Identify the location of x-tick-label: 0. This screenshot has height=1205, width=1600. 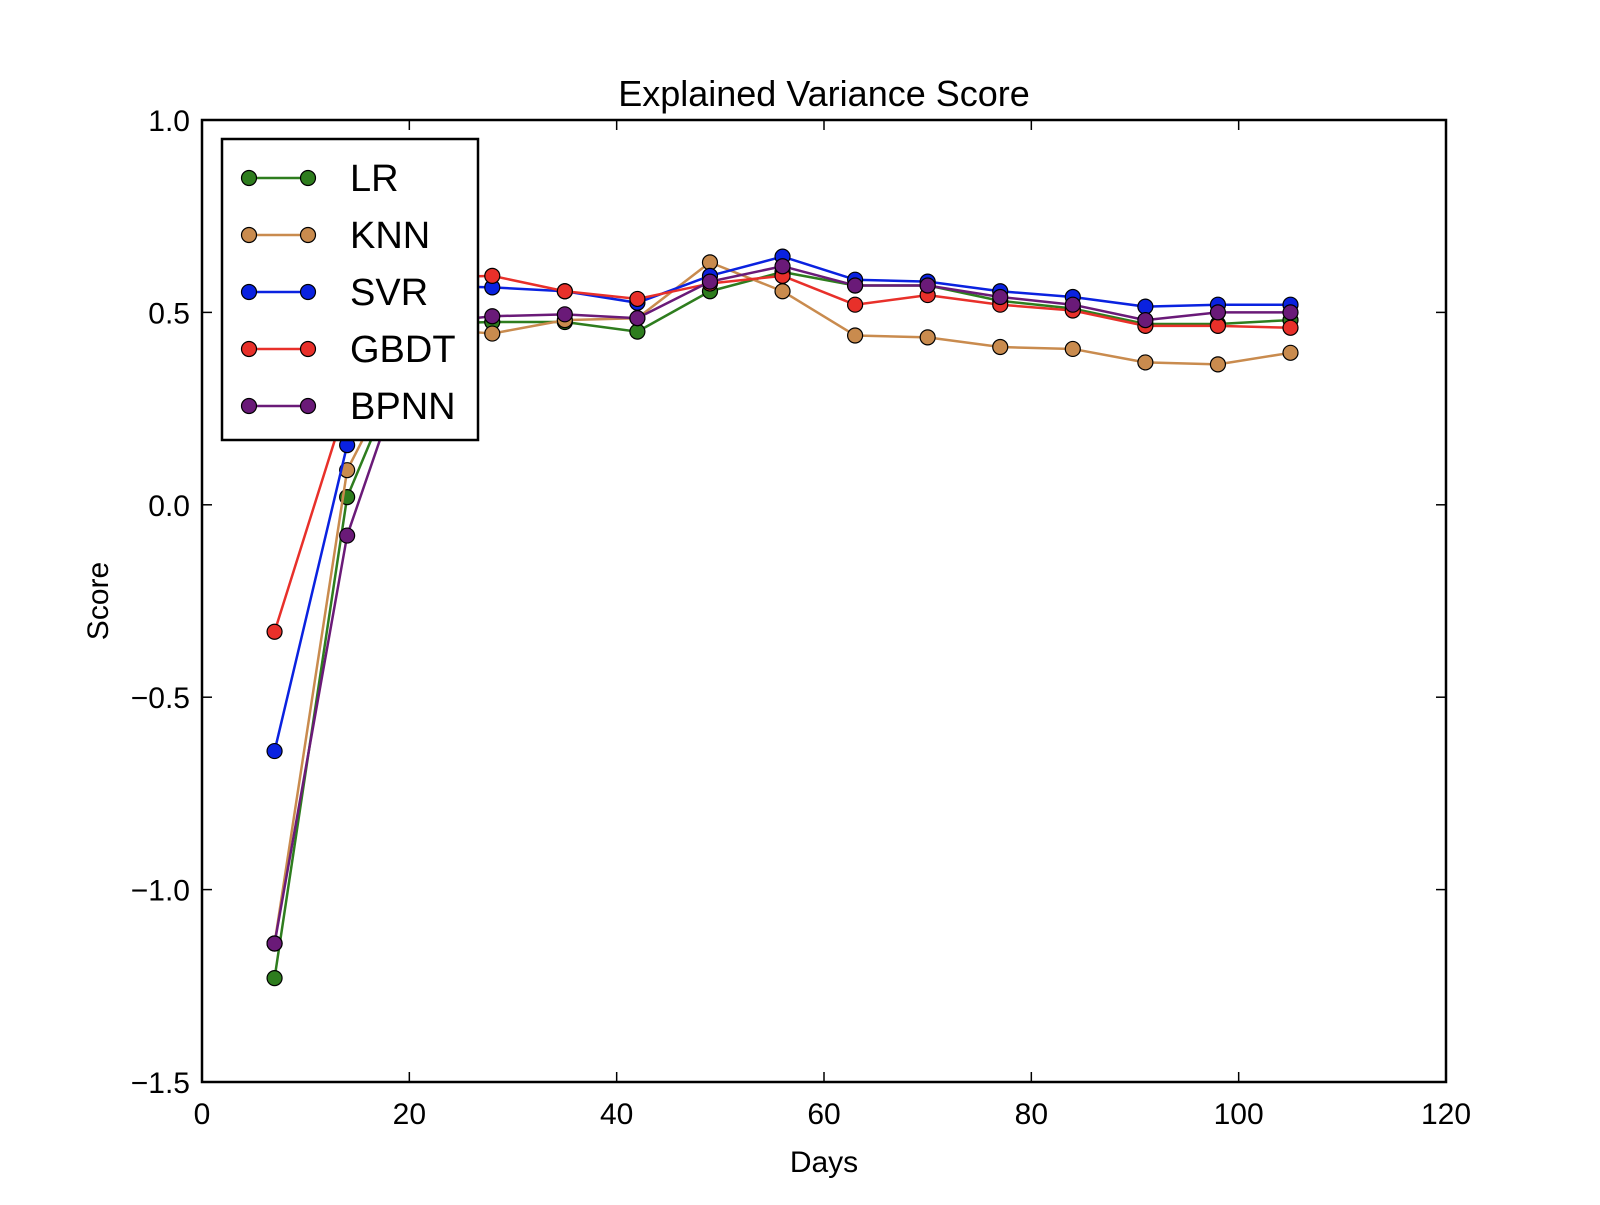
(202, 1114).